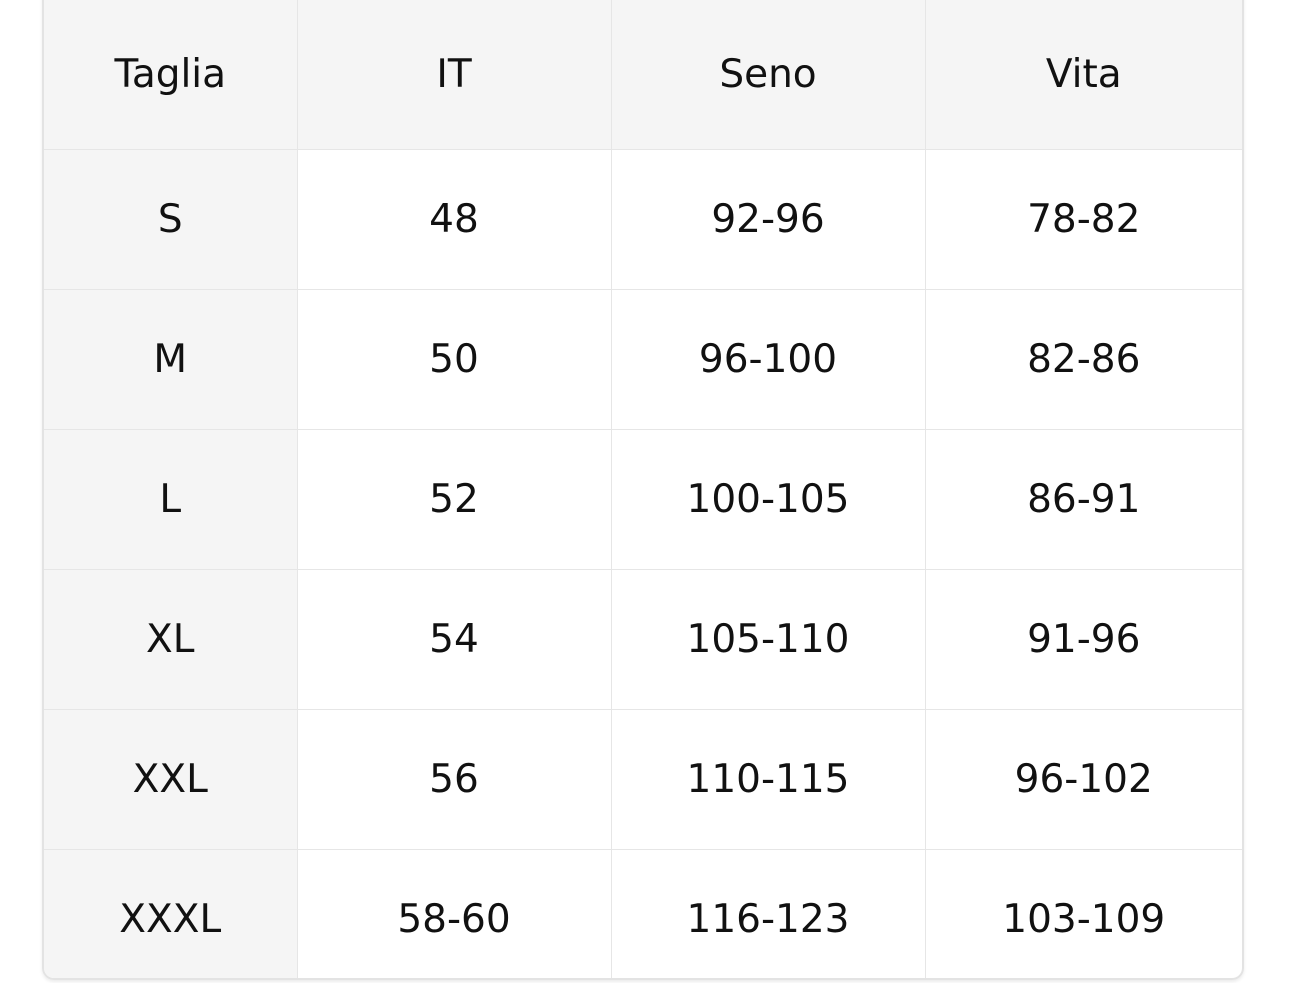 The image size is (1290, 983). I want to click on cell-vita: 78-82, so click(1083, 219).